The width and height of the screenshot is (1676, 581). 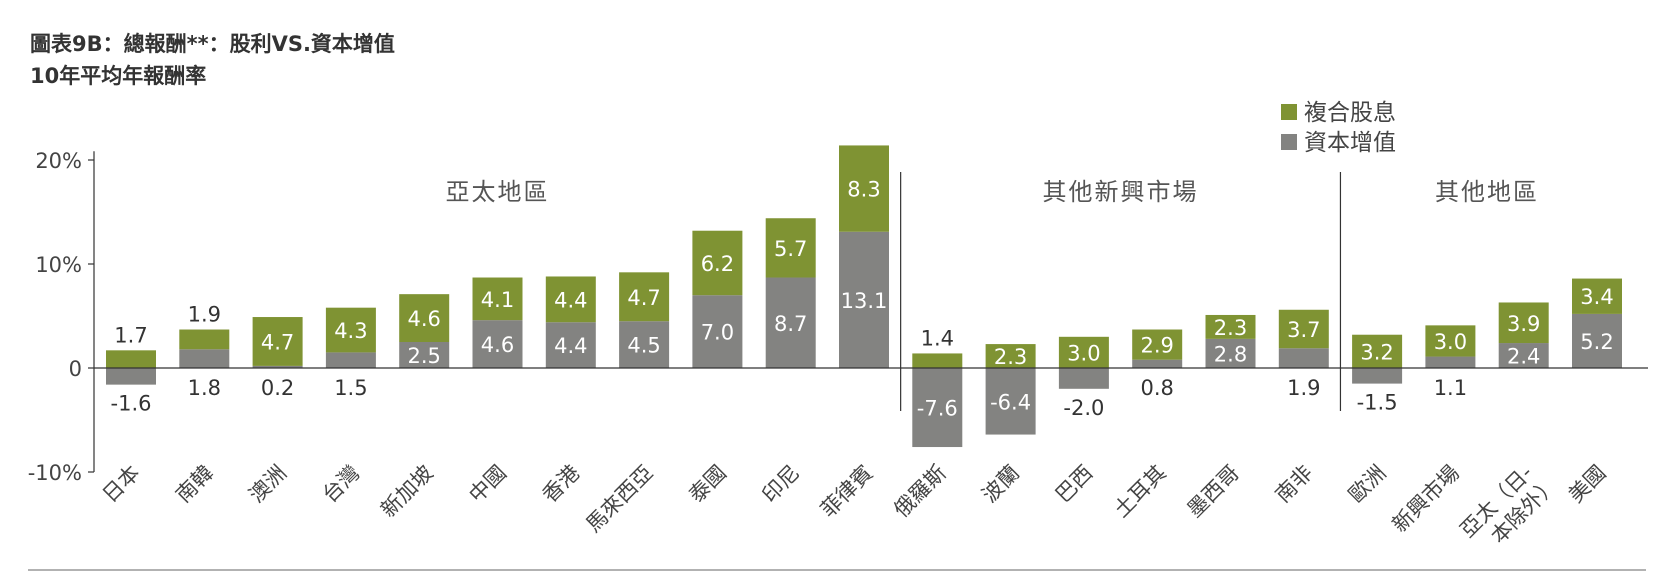 What do you see at coordinates (131, 404) in the screenshot?
I see `capital-value-label: -1.6` at bounding box center [131, 404].